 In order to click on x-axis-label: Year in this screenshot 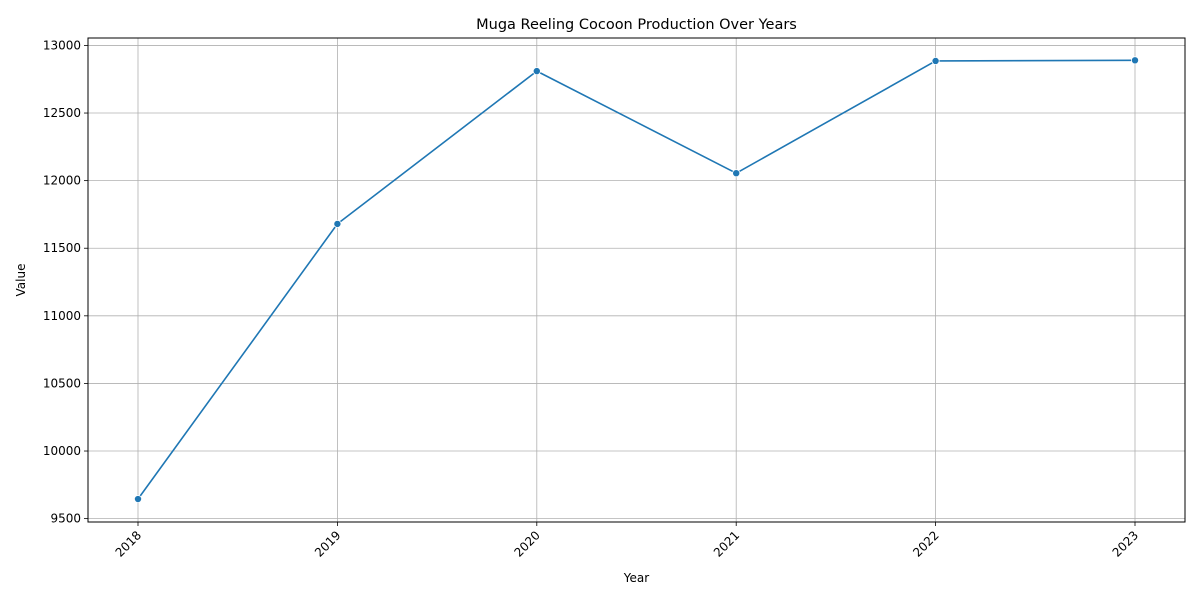, I will do `click(636, 578)`.